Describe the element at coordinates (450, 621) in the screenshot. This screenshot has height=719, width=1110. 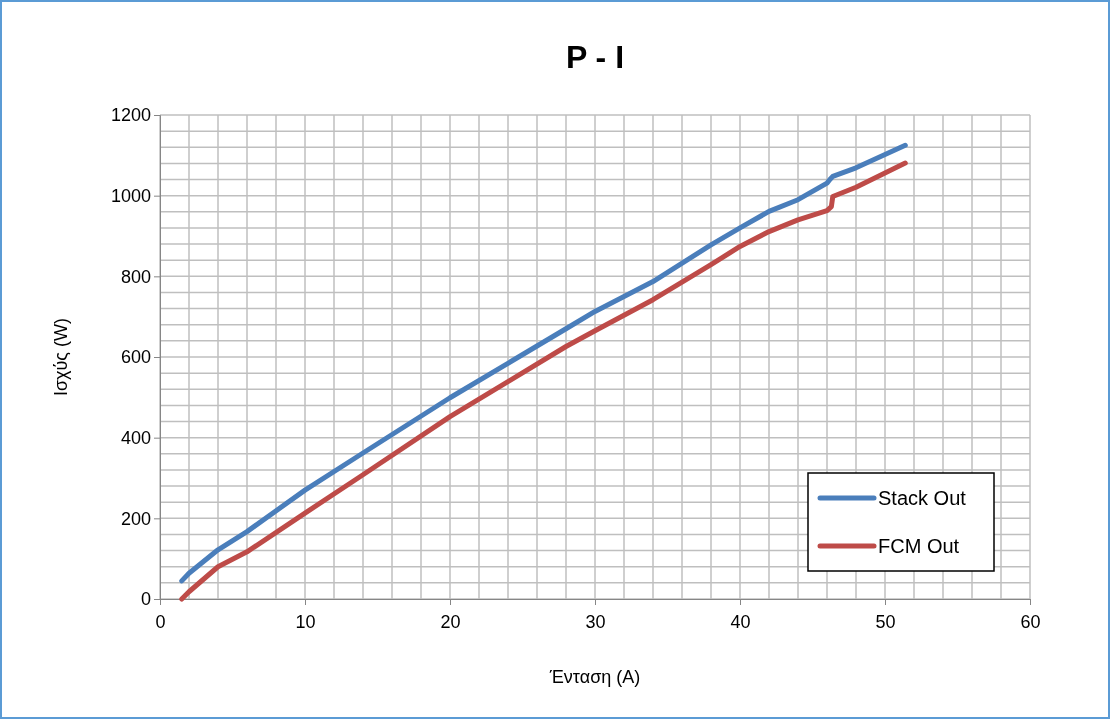
I see `x-tick-label: 20` at that location.